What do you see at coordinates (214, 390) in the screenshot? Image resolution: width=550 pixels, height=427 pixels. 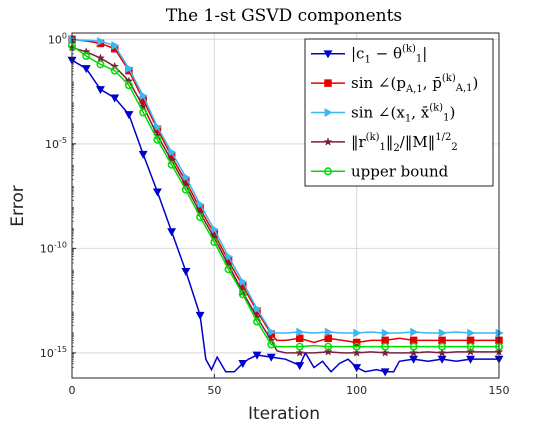 I see `x-tick-label: 50` at bounding box center [214, 390].